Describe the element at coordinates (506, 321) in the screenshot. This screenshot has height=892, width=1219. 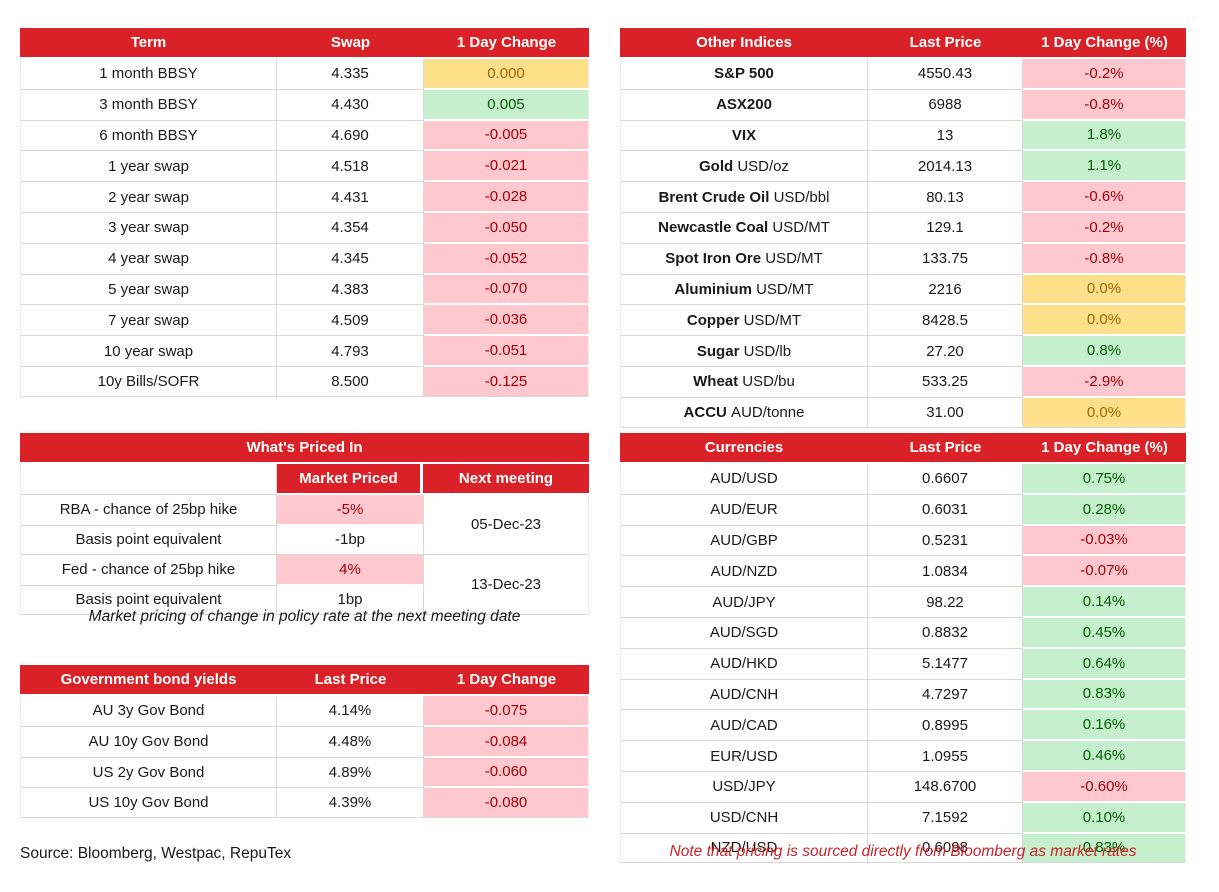
I see `change-cell: -0.036` at that location.